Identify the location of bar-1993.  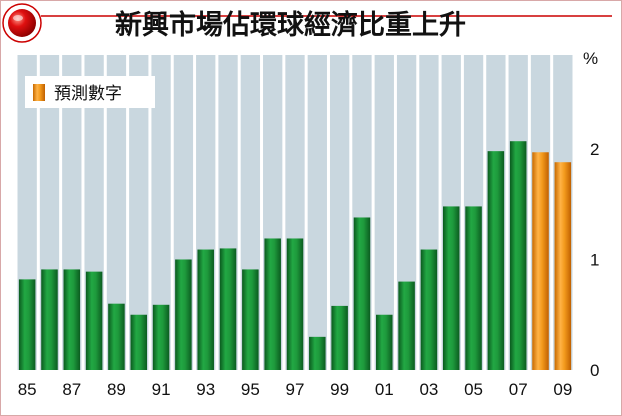
(205, 309).